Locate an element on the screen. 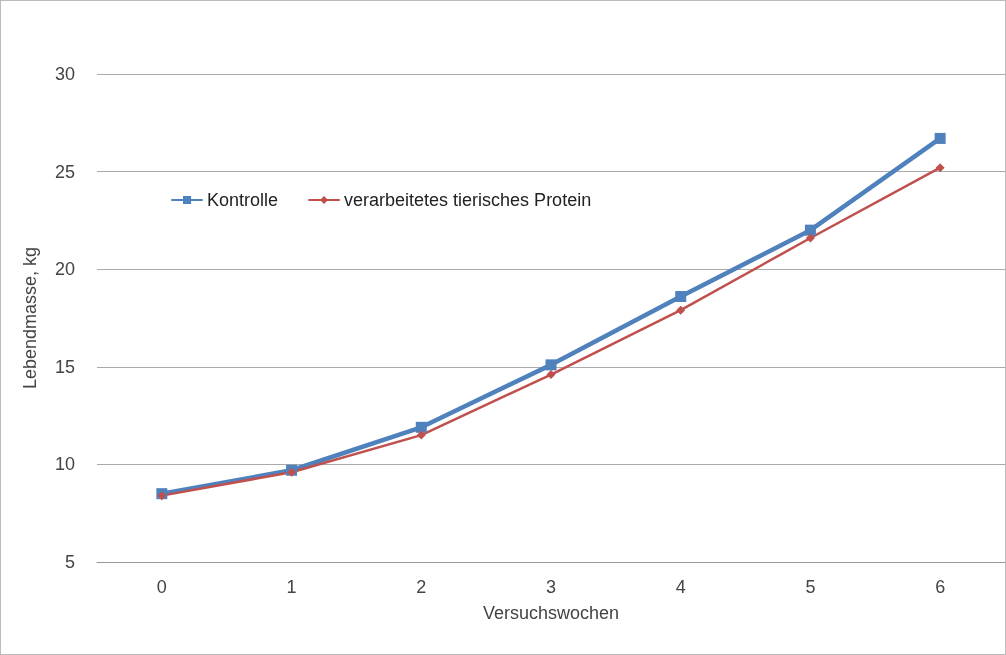  y-tick-label: 5 is located at coordinates (69, 562).